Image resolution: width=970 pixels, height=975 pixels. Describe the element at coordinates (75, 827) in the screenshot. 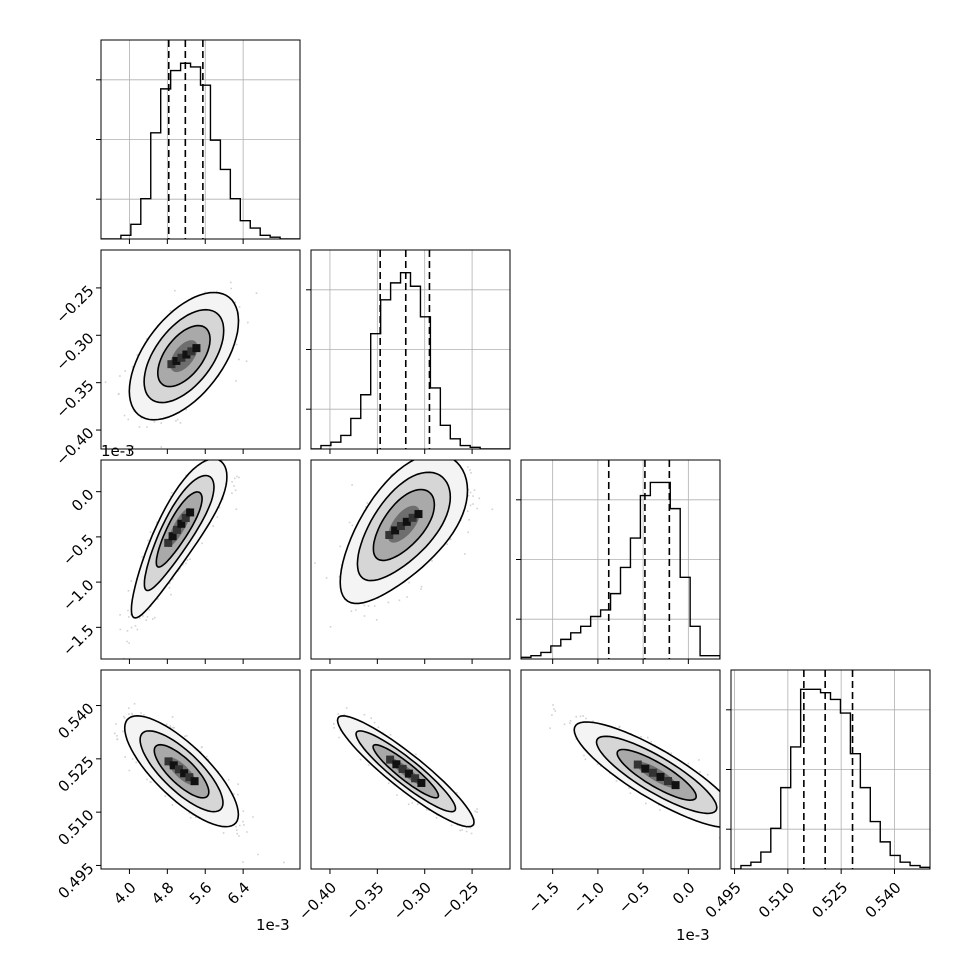

I see `y-tick-label-4: 0.510` at that location.